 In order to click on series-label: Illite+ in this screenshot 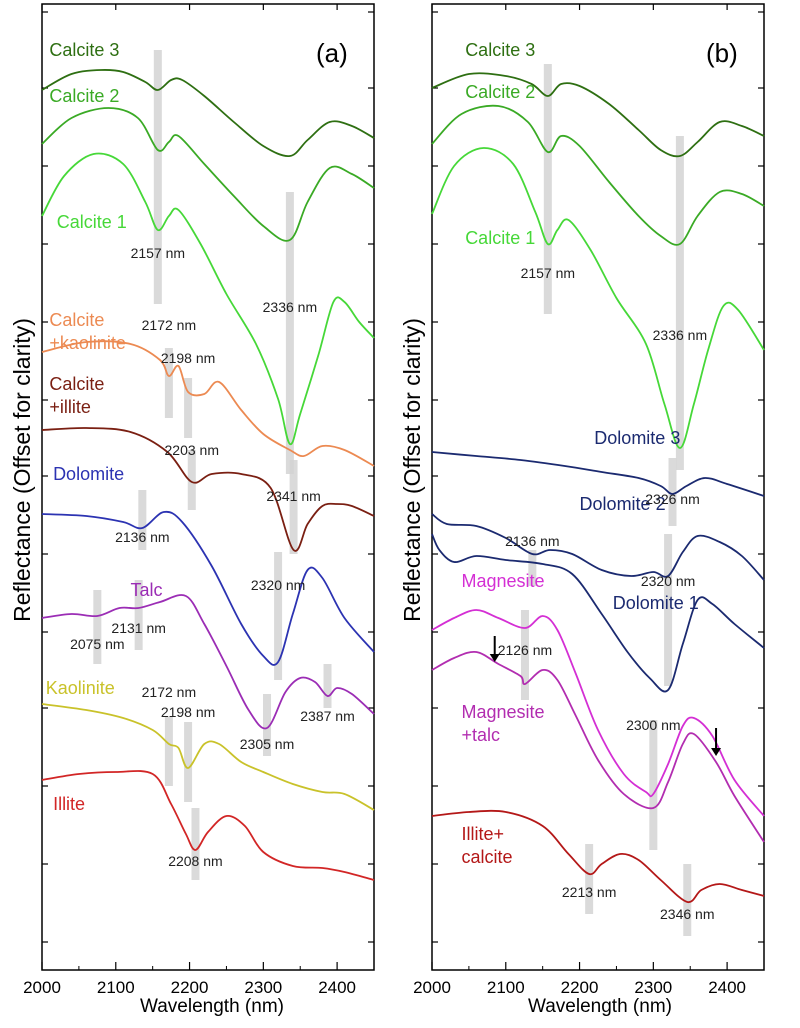, I will do `click(483, 834)`.